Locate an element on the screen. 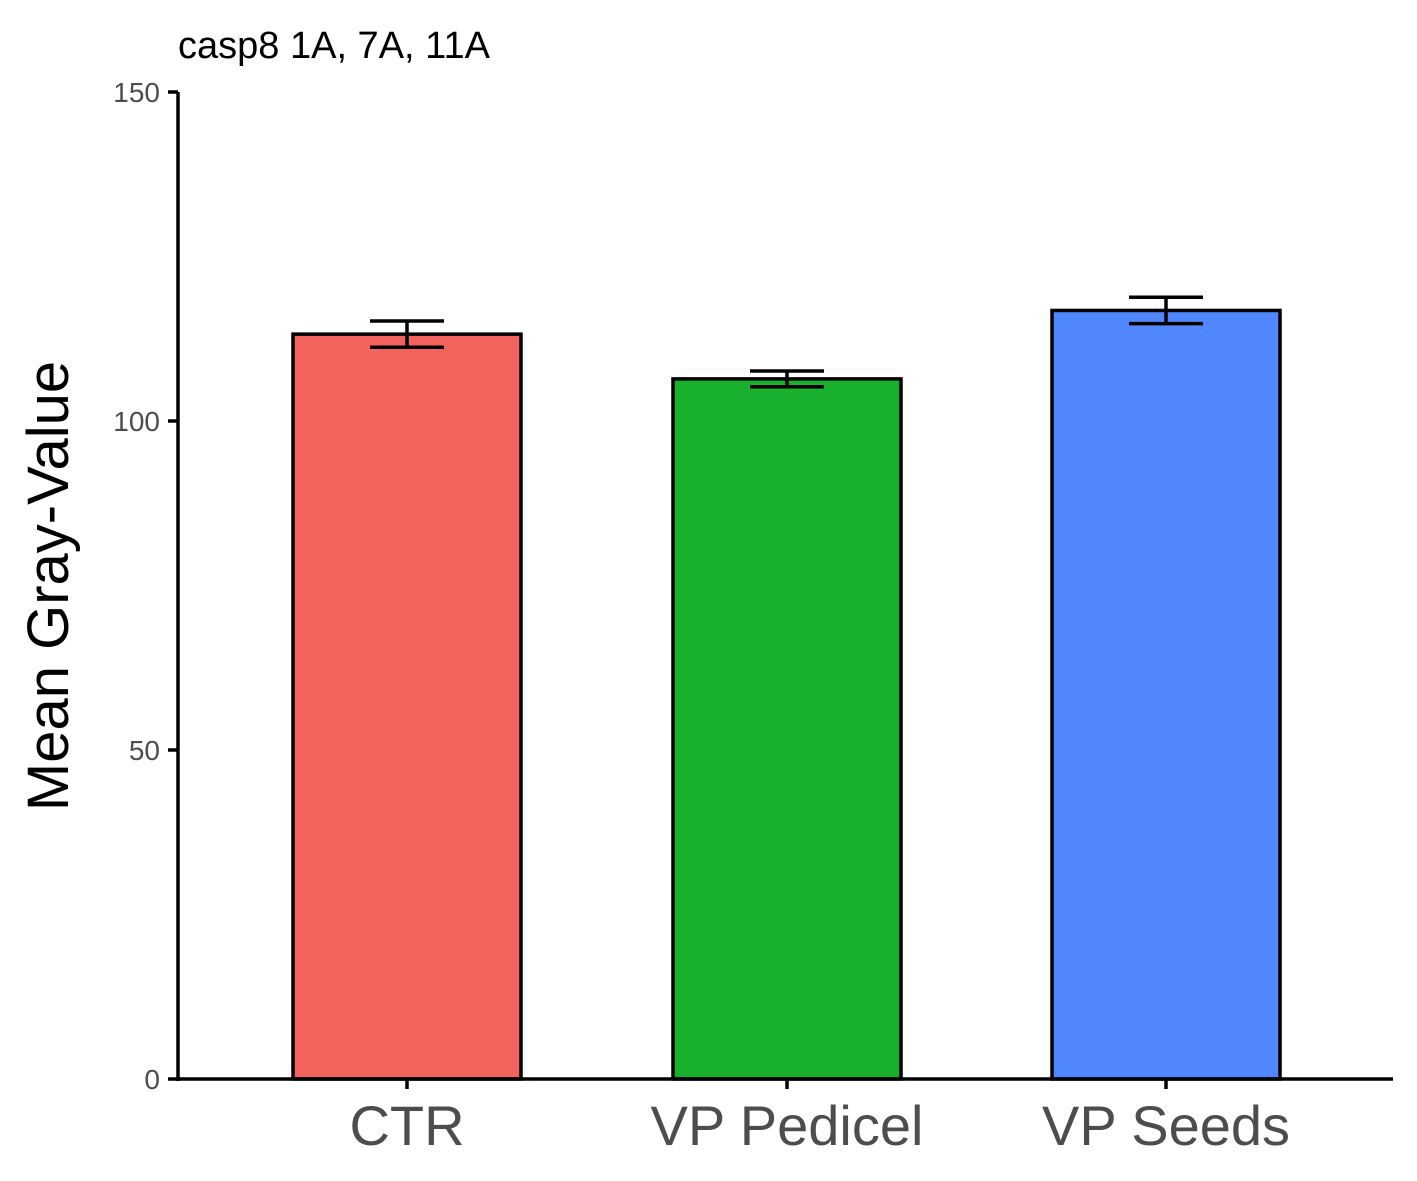 The width and height of the screenshot is (1417, 1181). y-axis-label: Mean Gray-Value is located at coordinates (48, 586).